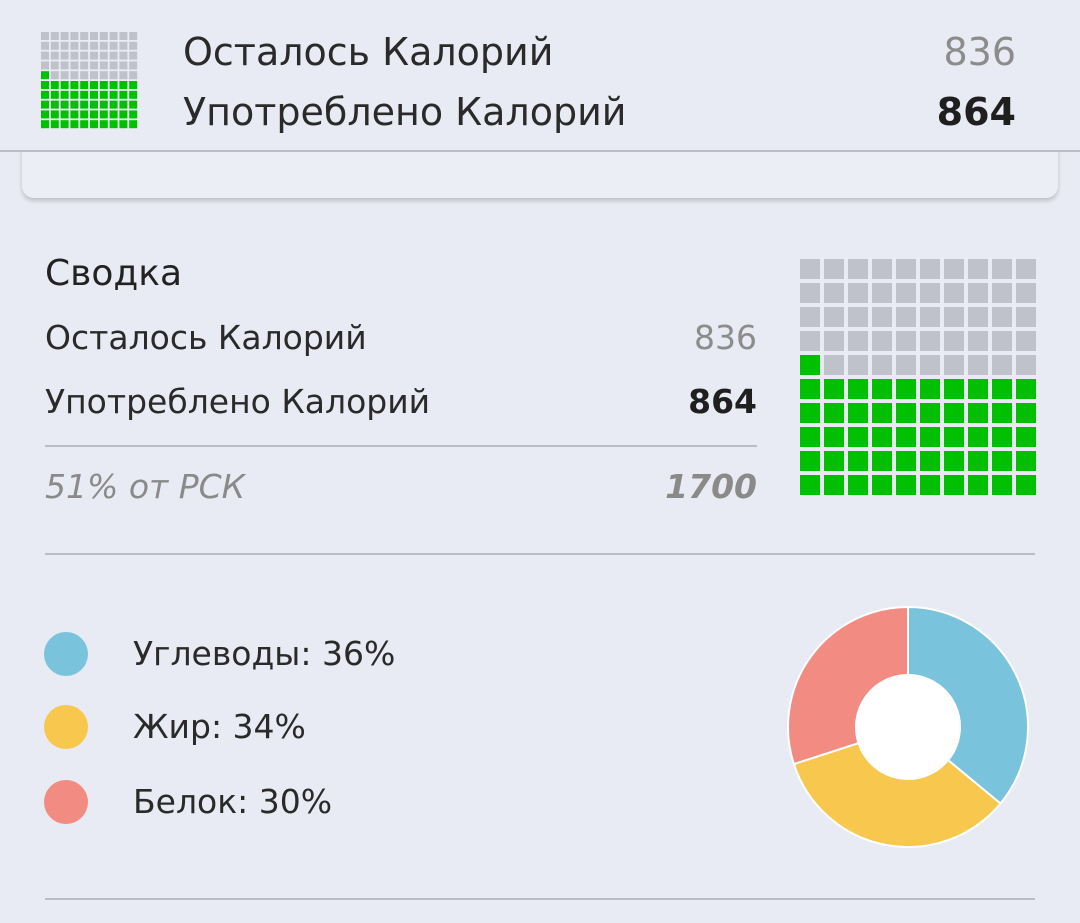  I want to click on rsk-value: 1700, so click(711, 486).